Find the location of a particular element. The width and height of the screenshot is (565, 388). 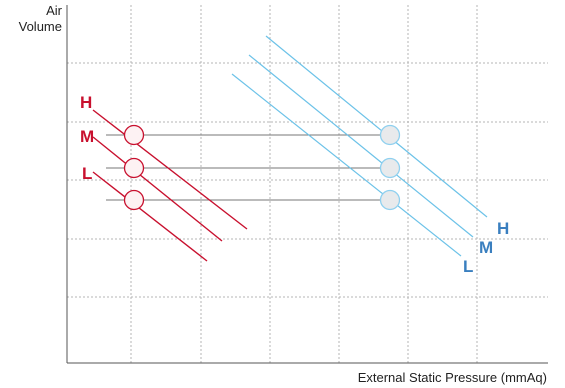

left-speed-label-m: M is located at coordinates (87, 136).